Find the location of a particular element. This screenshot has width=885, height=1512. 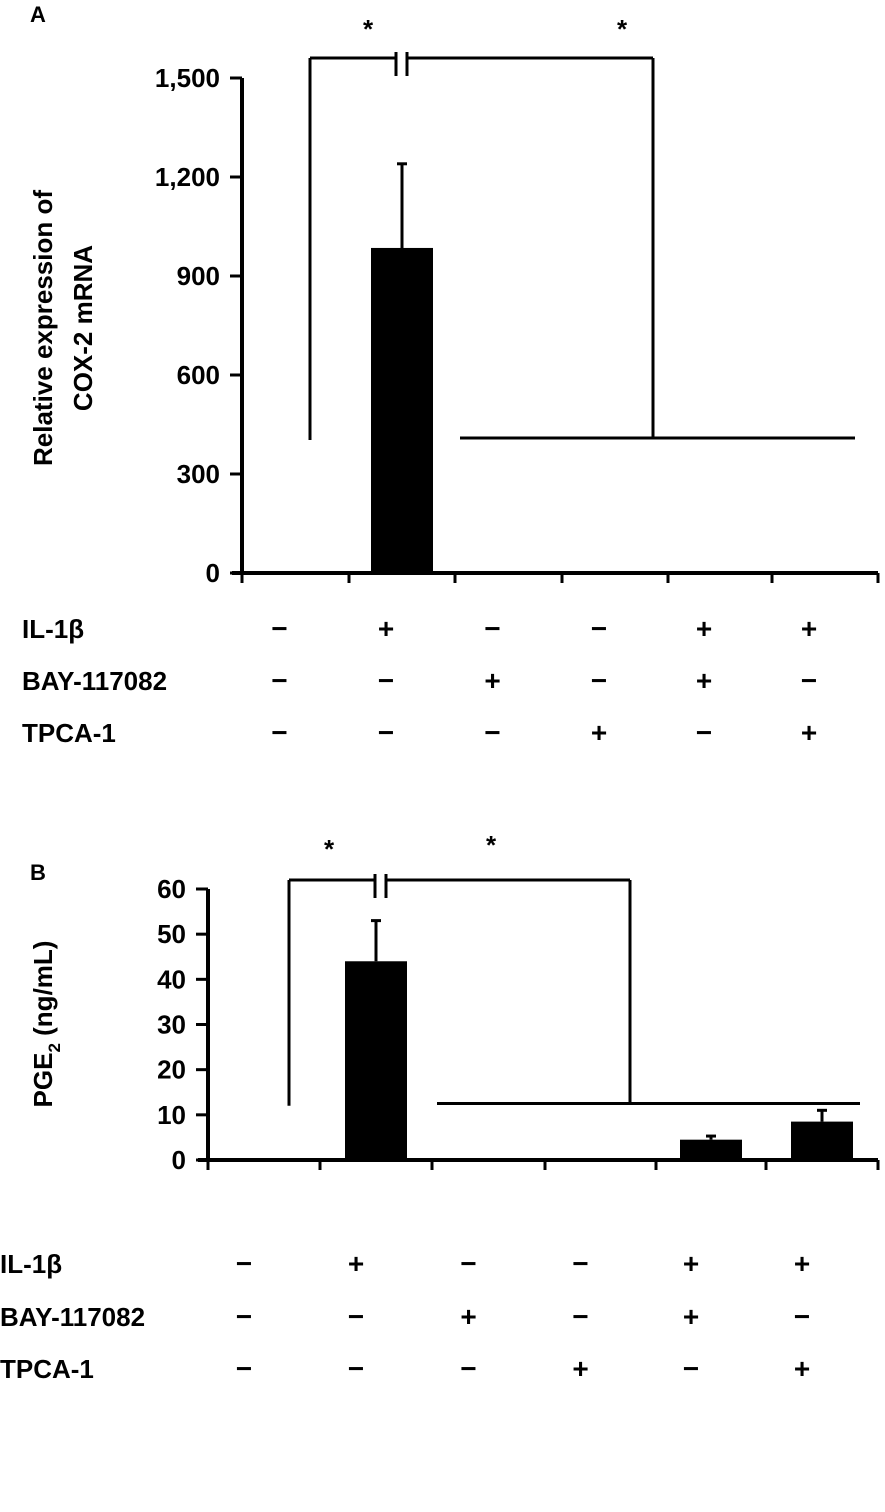

y-tick-label: 10 is located at coordinates (171, 1115).